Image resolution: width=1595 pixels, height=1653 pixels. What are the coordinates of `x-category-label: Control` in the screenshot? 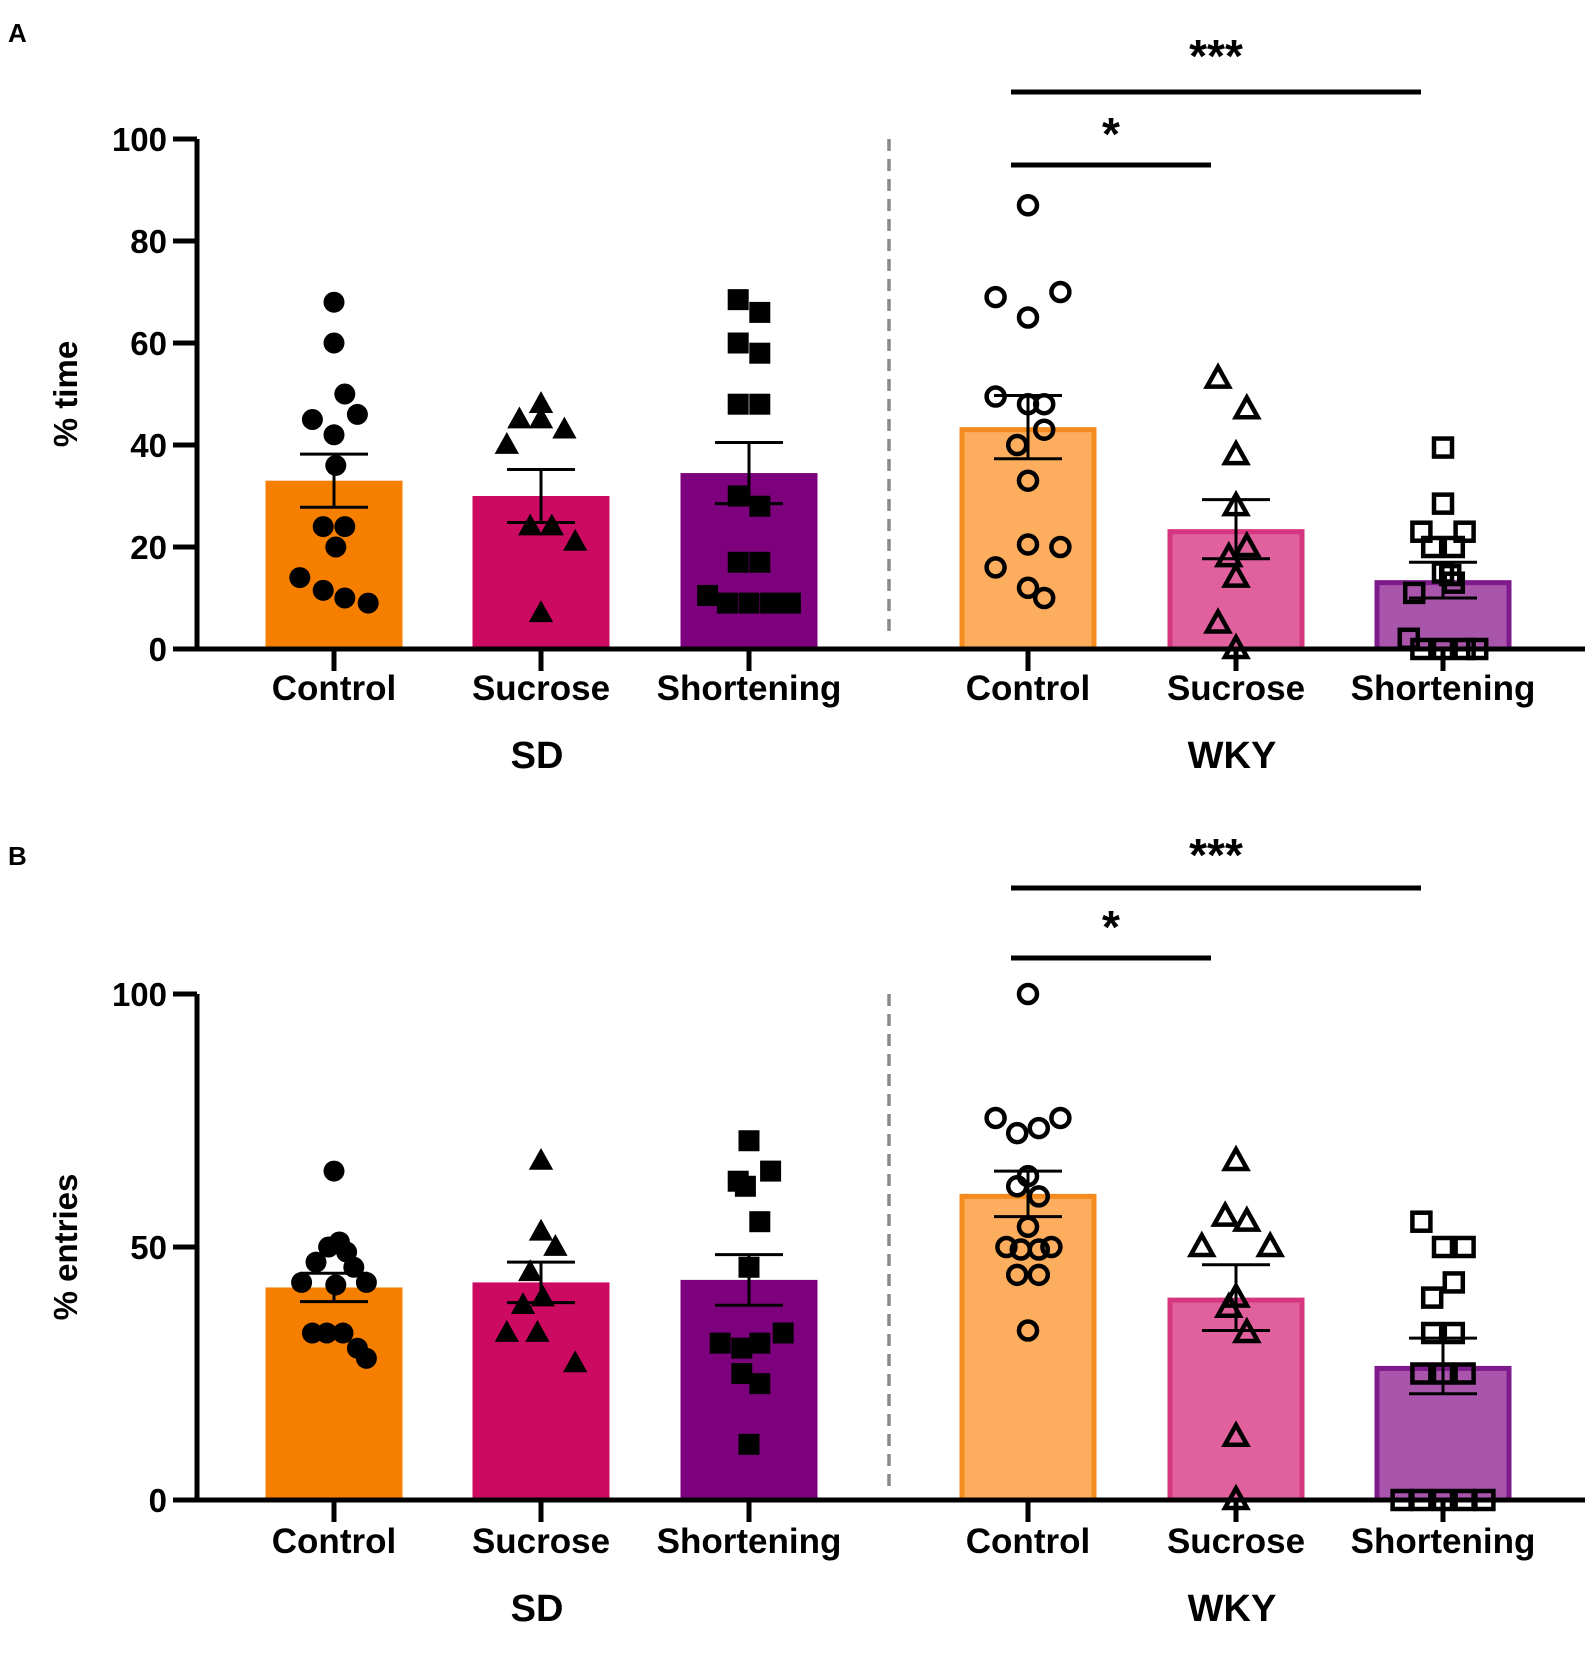 It's located at (1028, 1541).